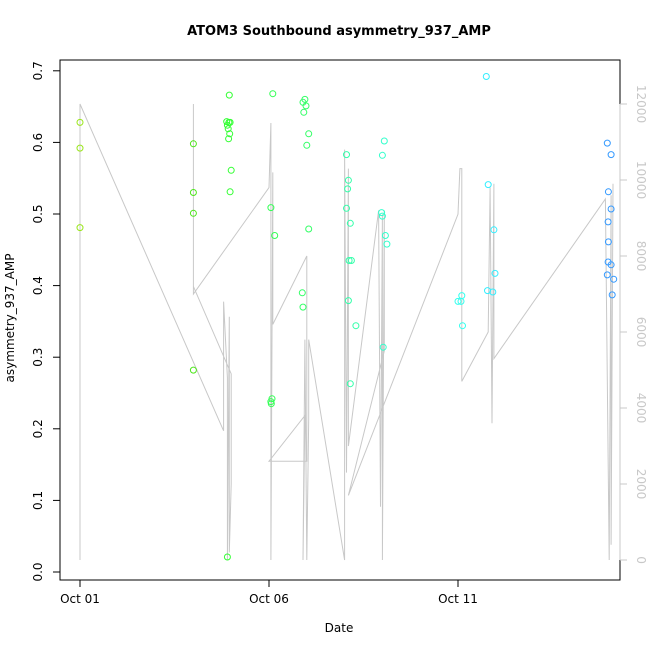 This screenshot has height=650, width=650. Describe the element at coordinates (38, 500) in the screenshot. I see `y-tick-label: 0.1` at that location.